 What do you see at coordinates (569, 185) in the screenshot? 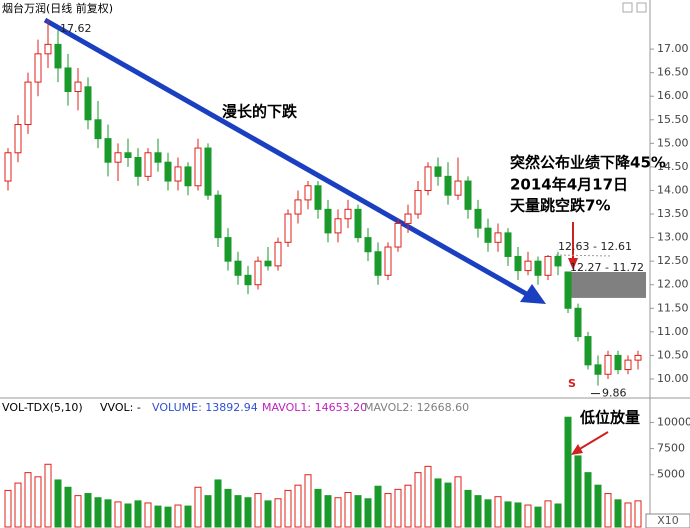
I see `annotation: 2014年4月17日` at bounding box center [569, 185].